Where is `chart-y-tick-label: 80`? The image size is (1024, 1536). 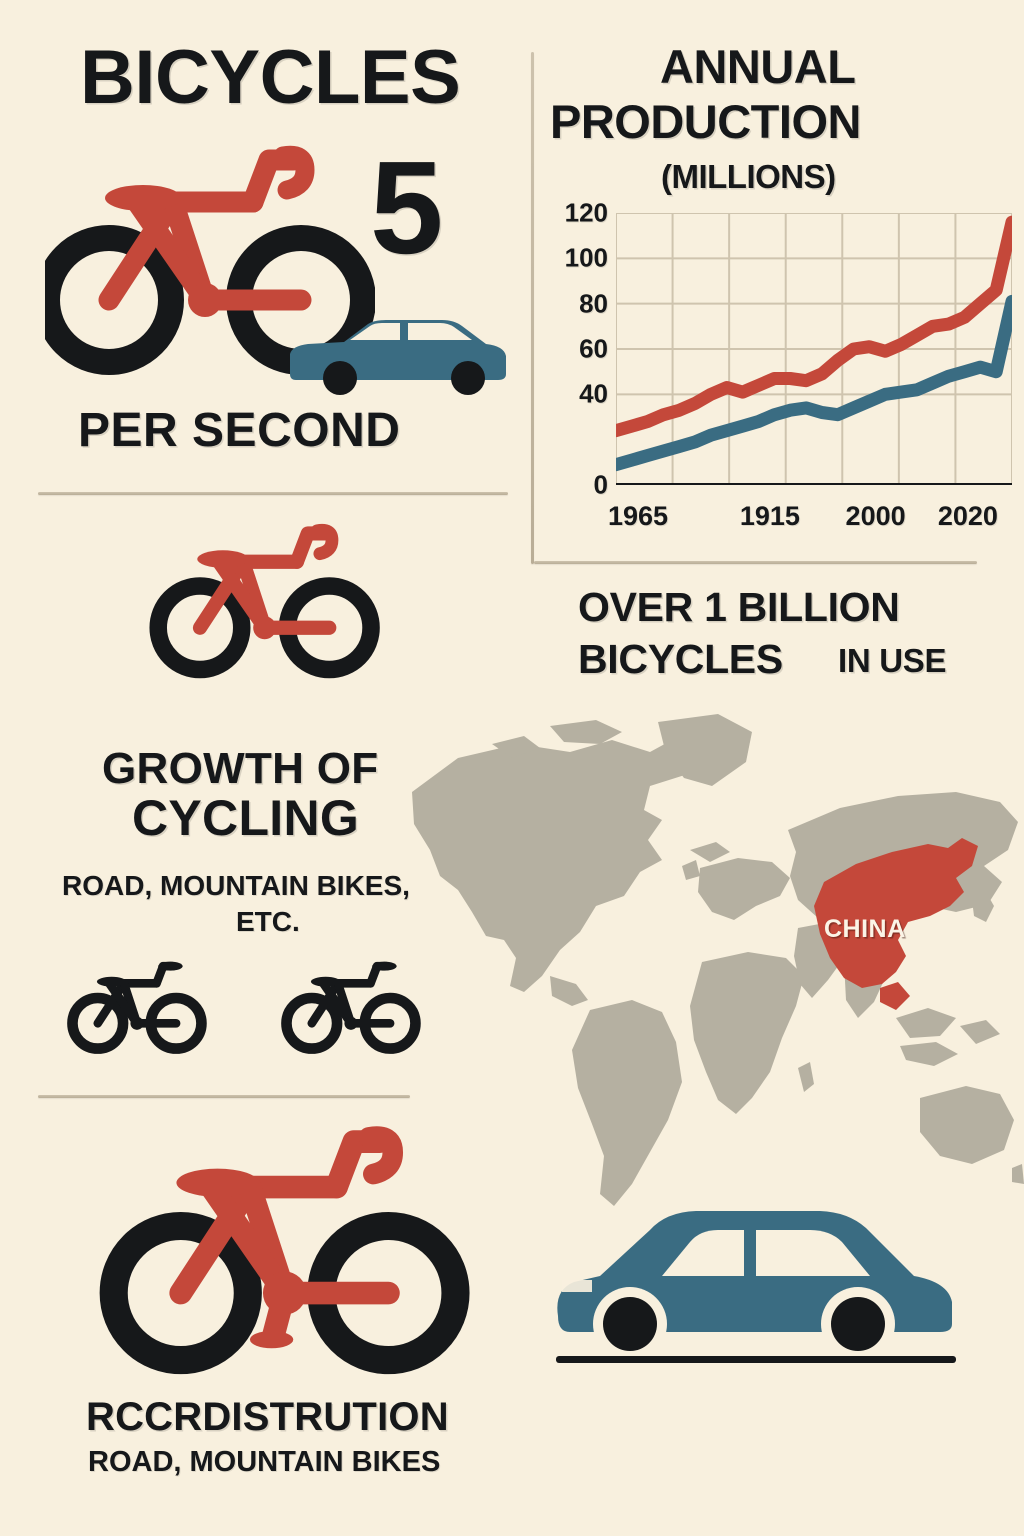
chart-y-tick-label: 80 is located at coordinates (593, 303).